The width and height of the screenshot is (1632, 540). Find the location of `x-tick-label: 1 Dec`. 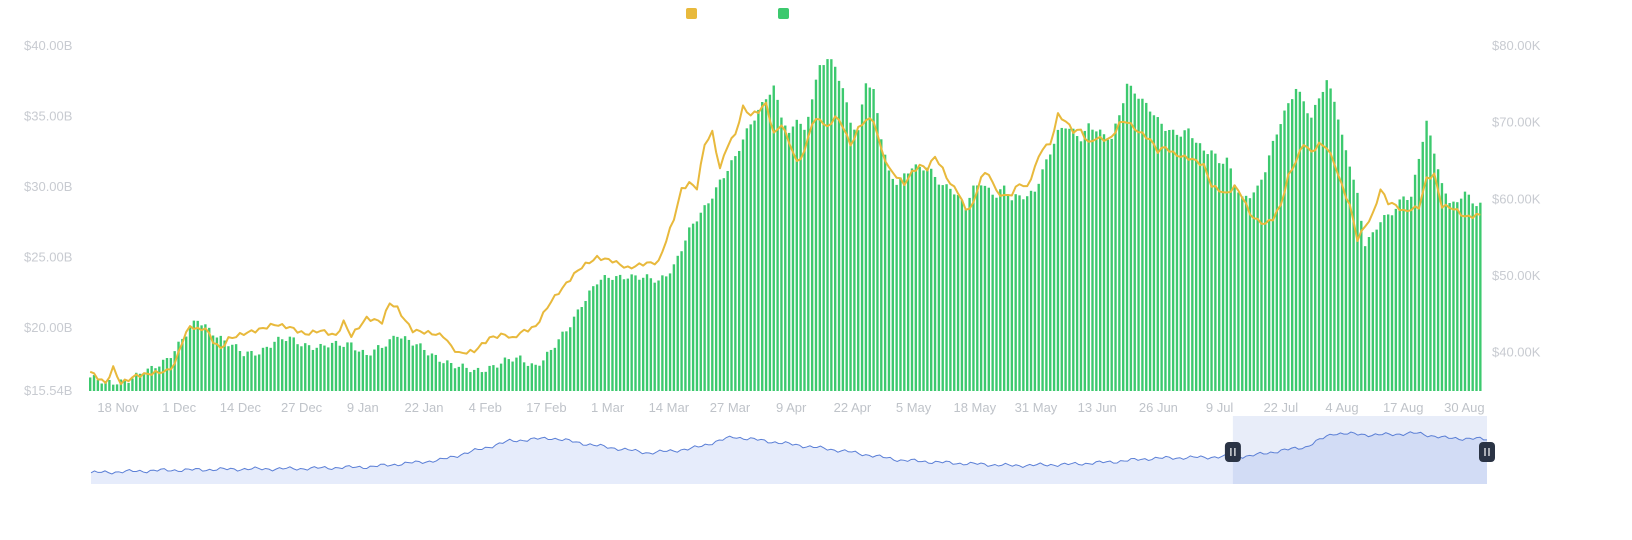

x-tick-label: 1 Dec is located at coordinates (179, 407).